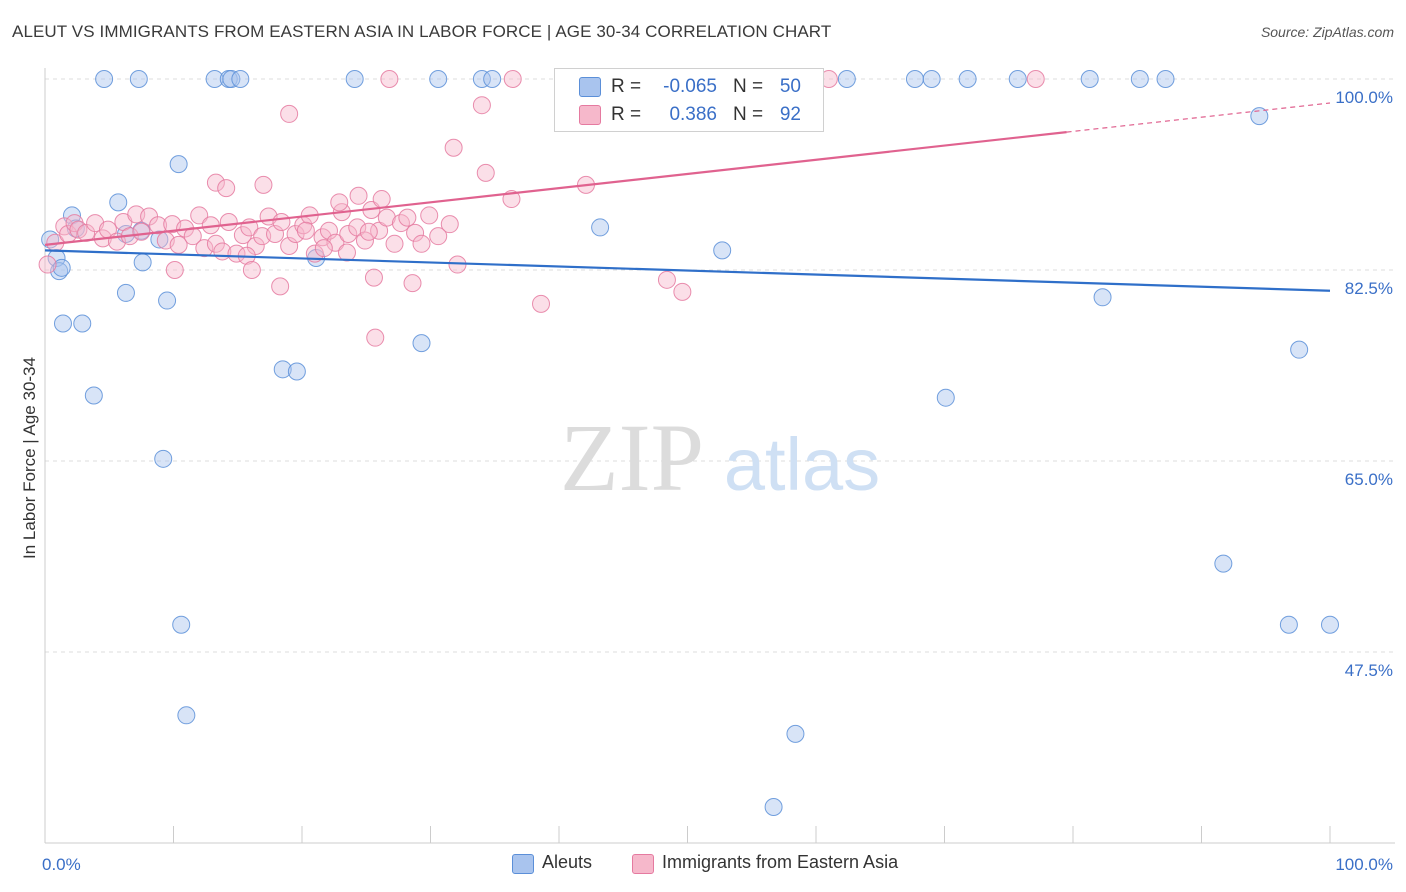  What do you see at coordinates (1369, 288) in the screenshot?
I see `y-tick-label: 82.5%` at bounding box center [1369, 288].